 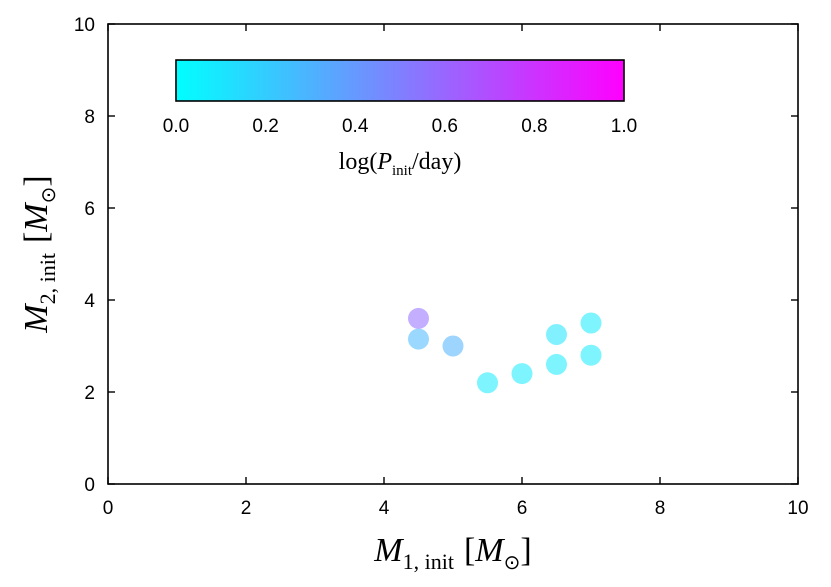 What do you see at coordinates (108, 508) in the screenshot?
I see `x-tick-label: 0` at bounding box center [108, 508].